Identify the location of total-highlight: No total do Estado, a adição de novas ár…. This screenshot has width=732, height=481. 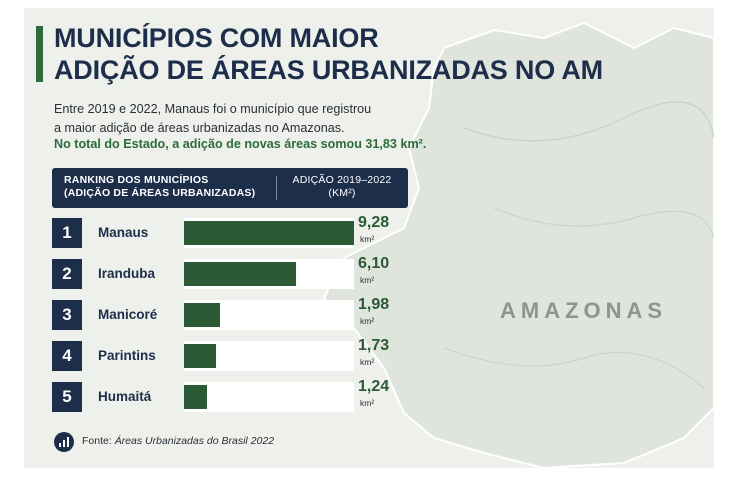
(240, 144).